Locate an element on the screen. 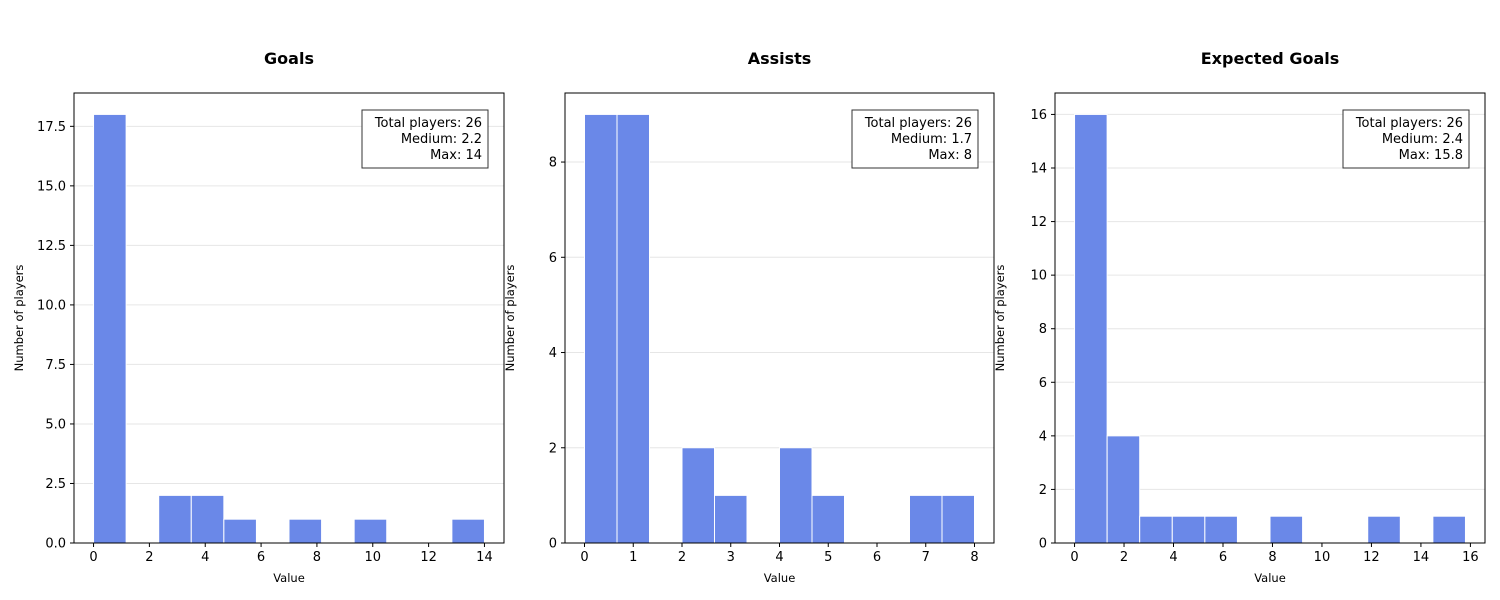  y-tick-label: 12 is located at coordinates (1038, 222).